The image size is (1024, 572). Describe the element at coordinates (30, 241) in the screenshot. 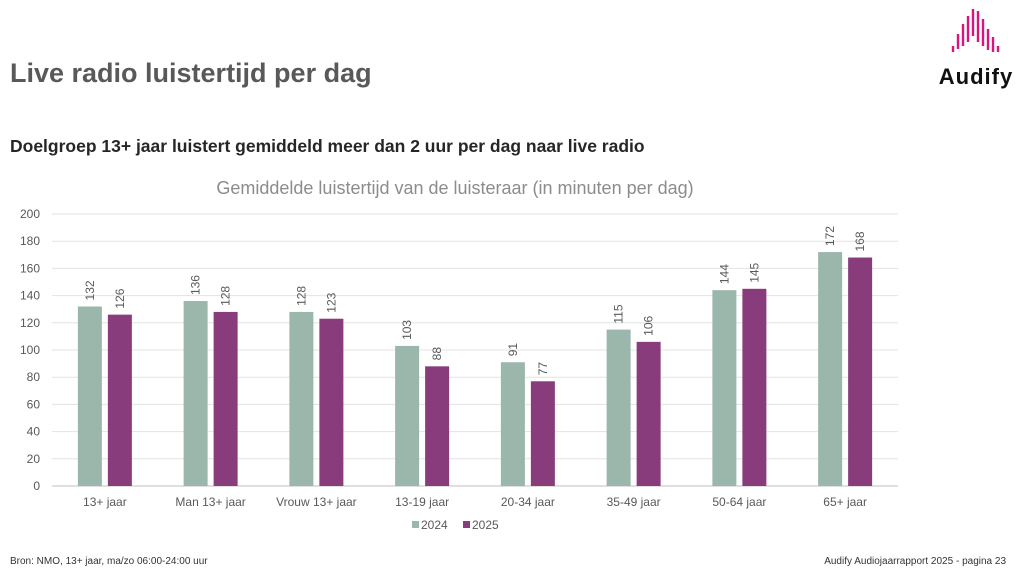

I see `y-tick-label: 180` at that location.